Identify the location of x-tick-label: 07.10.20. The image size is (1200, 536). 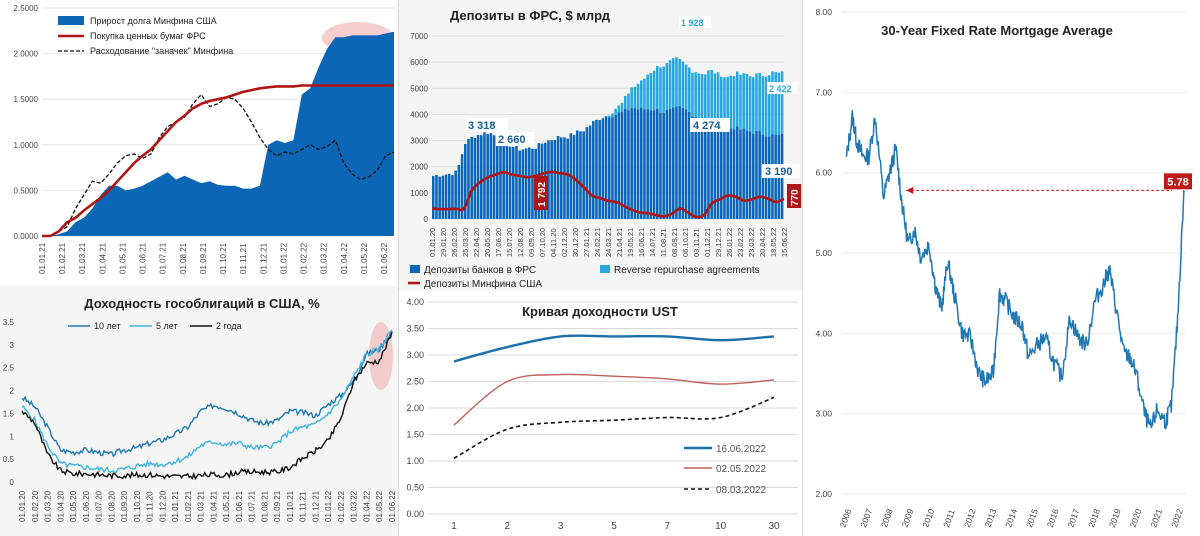
(542, 242).